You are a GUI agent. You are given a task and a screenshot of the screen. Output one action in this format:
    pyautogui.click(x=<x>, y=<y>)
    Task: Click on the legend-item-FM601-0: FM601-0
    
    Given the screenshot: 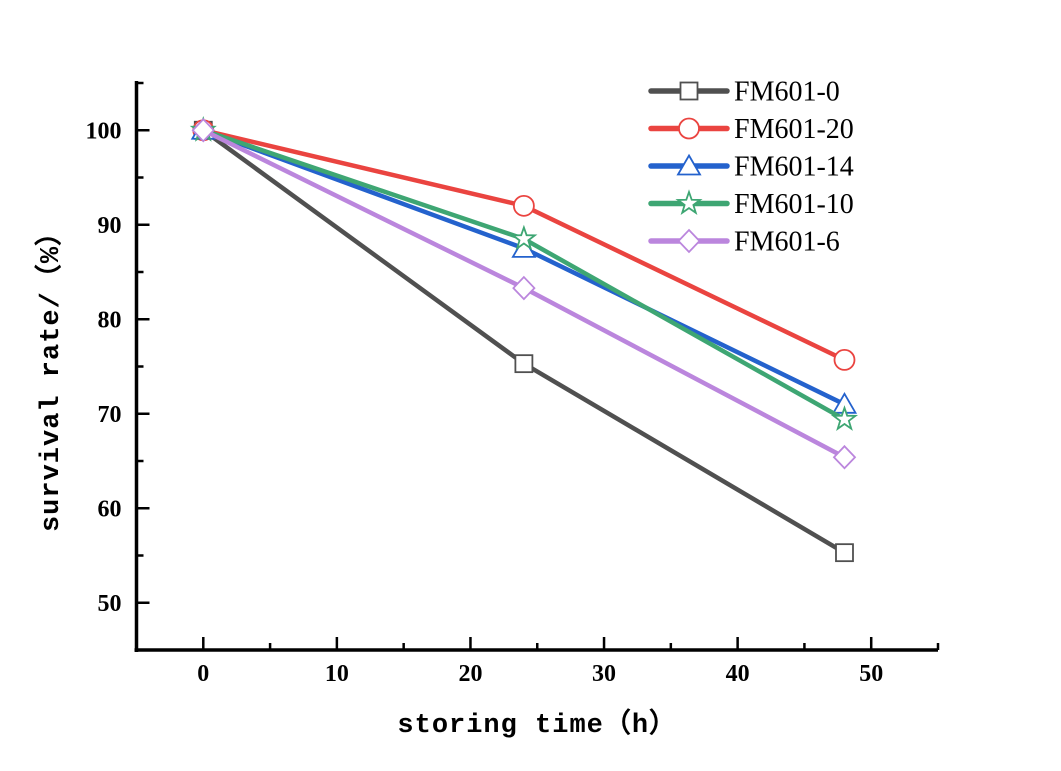 What is the action you would take?
    pyautogui.click(x=744, y=92)
    